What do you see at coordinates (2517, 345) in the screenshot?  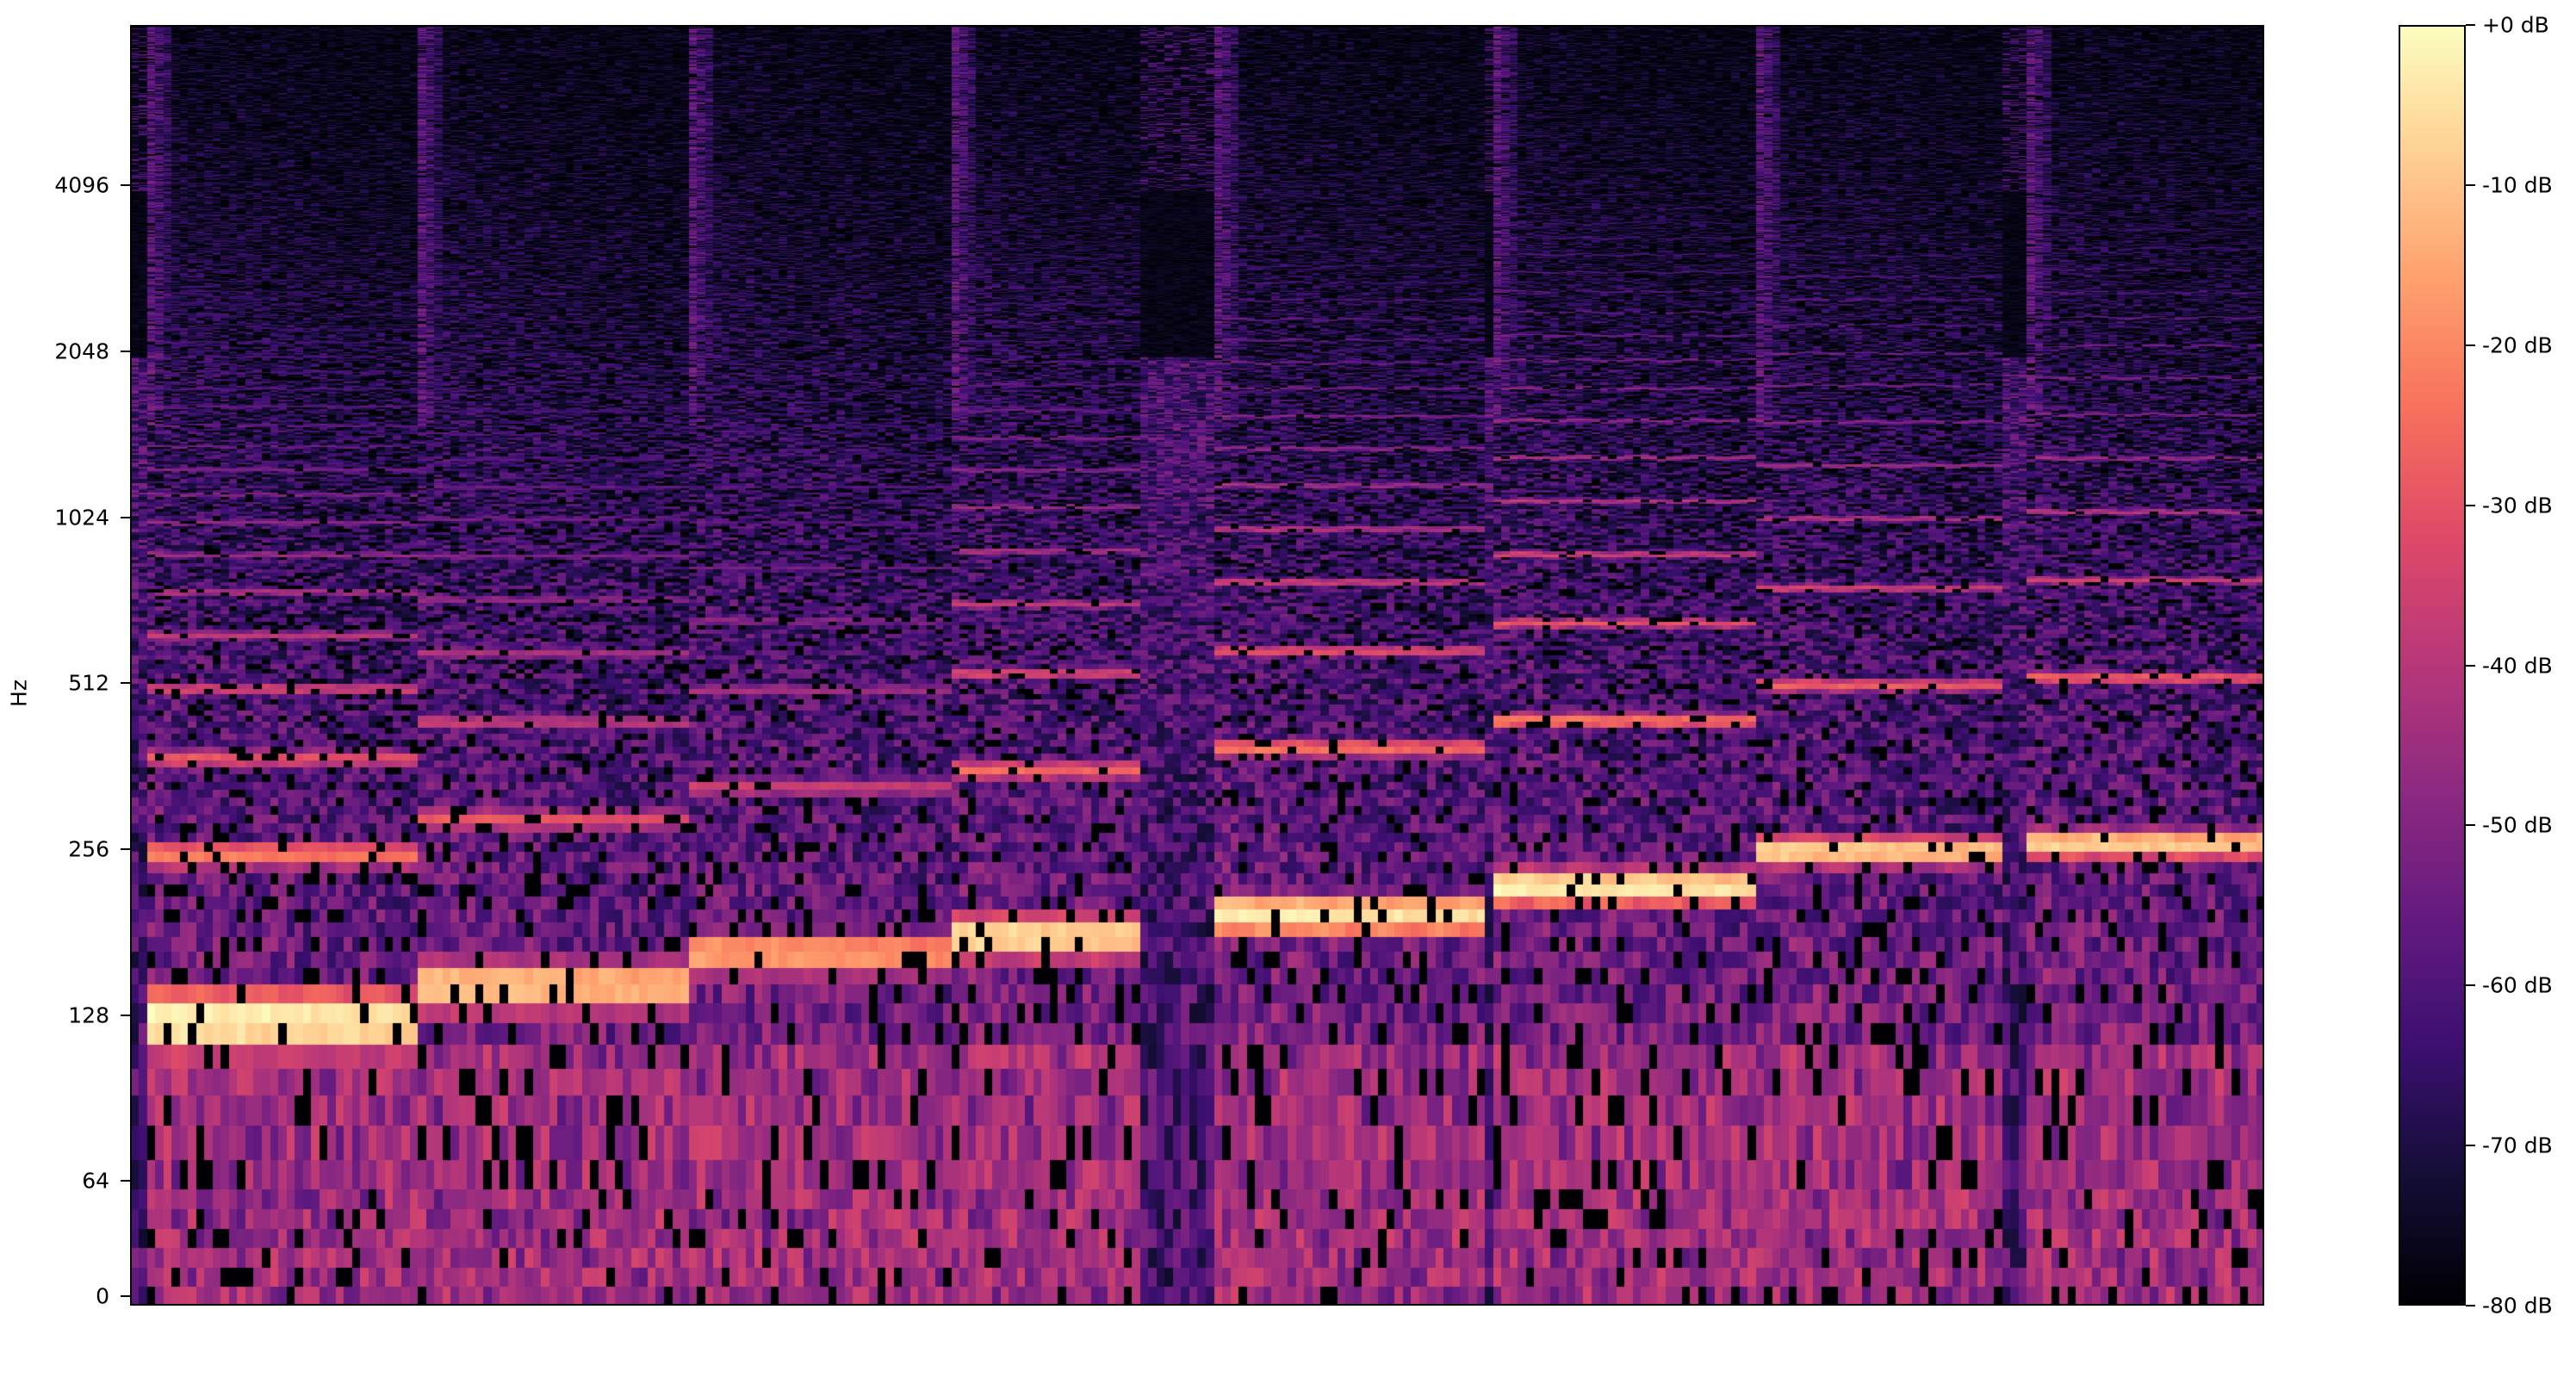 I see `colorbar-tick-label: -20 dB` at bounding box center [2517, 345].